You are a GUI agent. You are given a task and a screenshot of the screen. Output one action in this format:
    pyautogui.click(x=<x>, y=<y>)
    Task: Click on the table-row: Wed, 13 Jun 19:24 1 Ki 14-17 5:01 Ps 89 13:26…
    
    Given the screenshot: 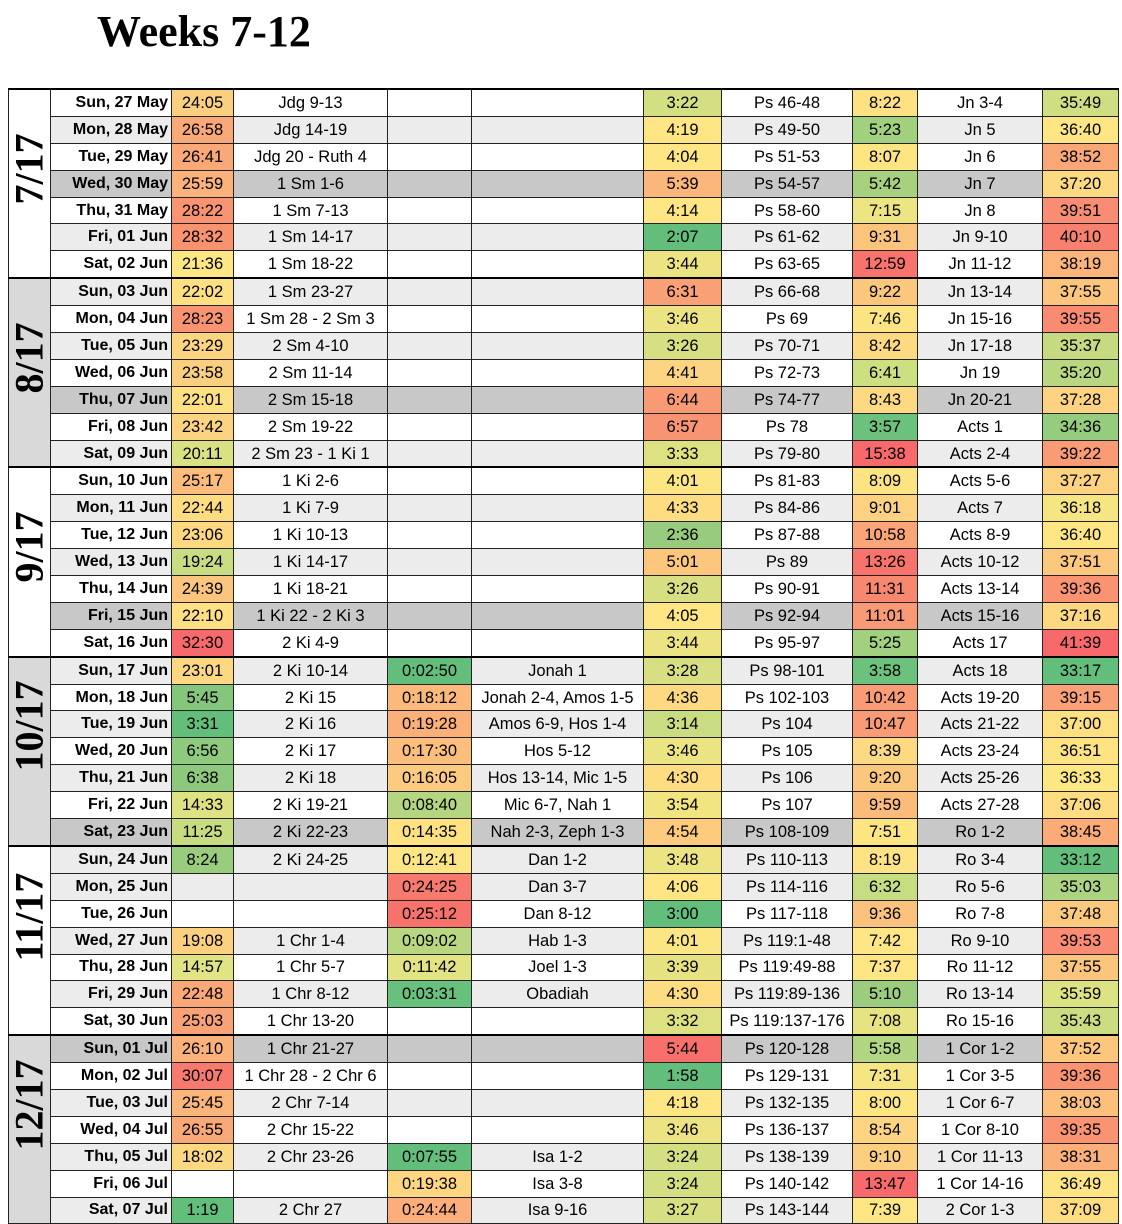 What is the action you would take?
    pyautogui.click(x=564, y=562)
    